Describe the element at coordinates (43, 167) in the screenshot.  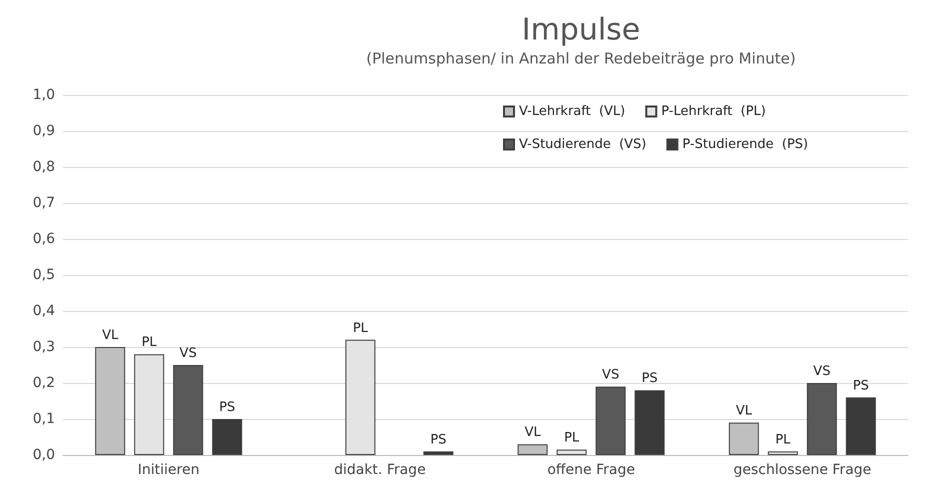
I see `y-tick-label: 0,8` at that location.